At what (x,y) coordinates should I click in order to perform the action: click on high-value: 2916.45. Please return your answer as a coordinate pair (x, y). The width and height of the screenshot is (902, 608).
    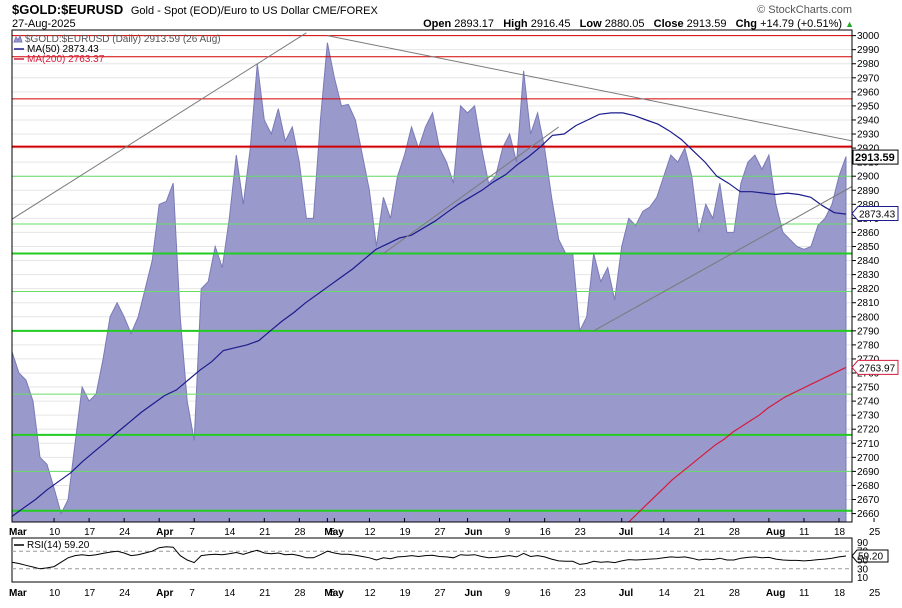
    Looking at the image, I should click on (550, 24).